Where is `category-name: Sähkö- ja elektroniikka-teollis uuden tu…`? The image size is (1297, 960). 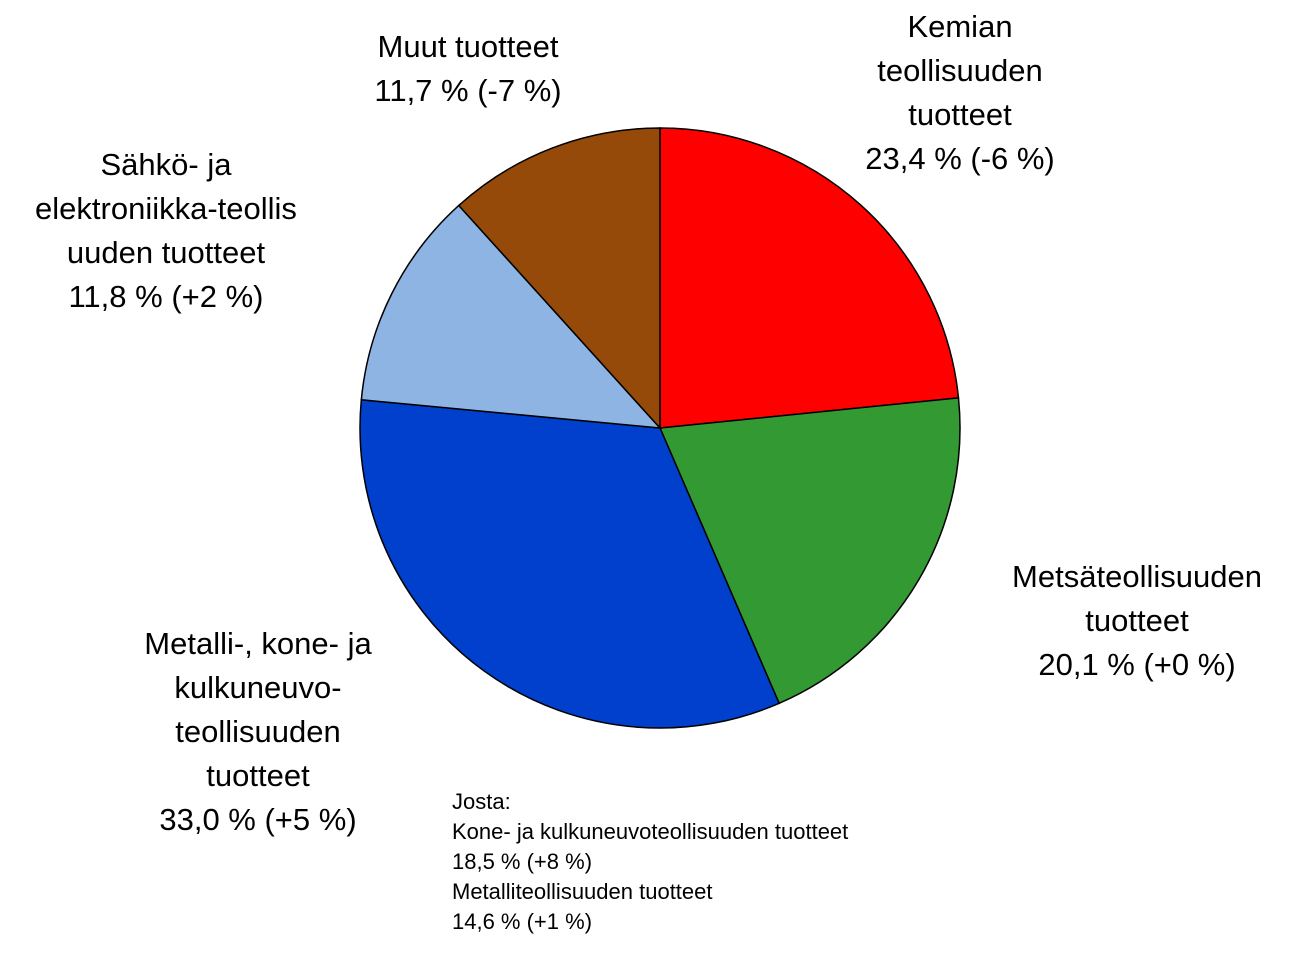 category-name: Sähkö- ja elektroniikka-teollis uuden tu… is located at coordinates (166, 208).